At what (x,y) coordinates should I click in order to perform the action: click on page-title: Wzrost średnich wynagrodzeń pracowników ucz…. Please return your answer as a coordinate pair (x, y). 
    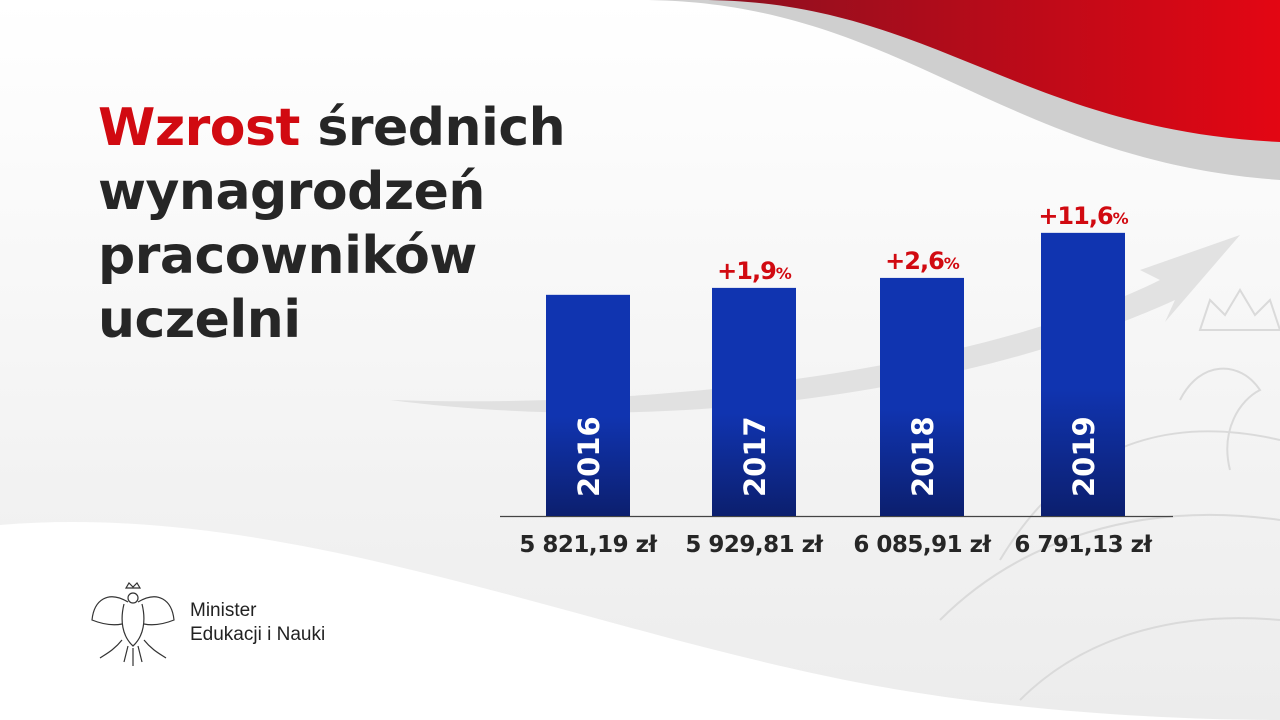
    Looking at the image, I should click on (332, 224).